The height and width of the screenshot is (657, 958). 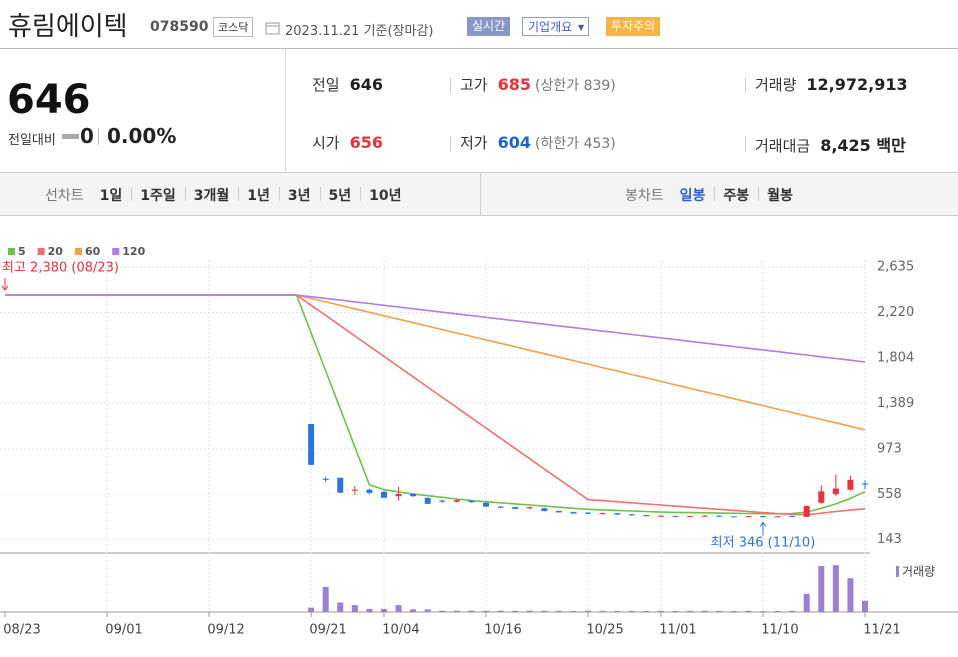 What do you see at coordinates (895, 267) in the screenshot?
I see `y-tick-label: 2,635` at bounding box center [895, 267].